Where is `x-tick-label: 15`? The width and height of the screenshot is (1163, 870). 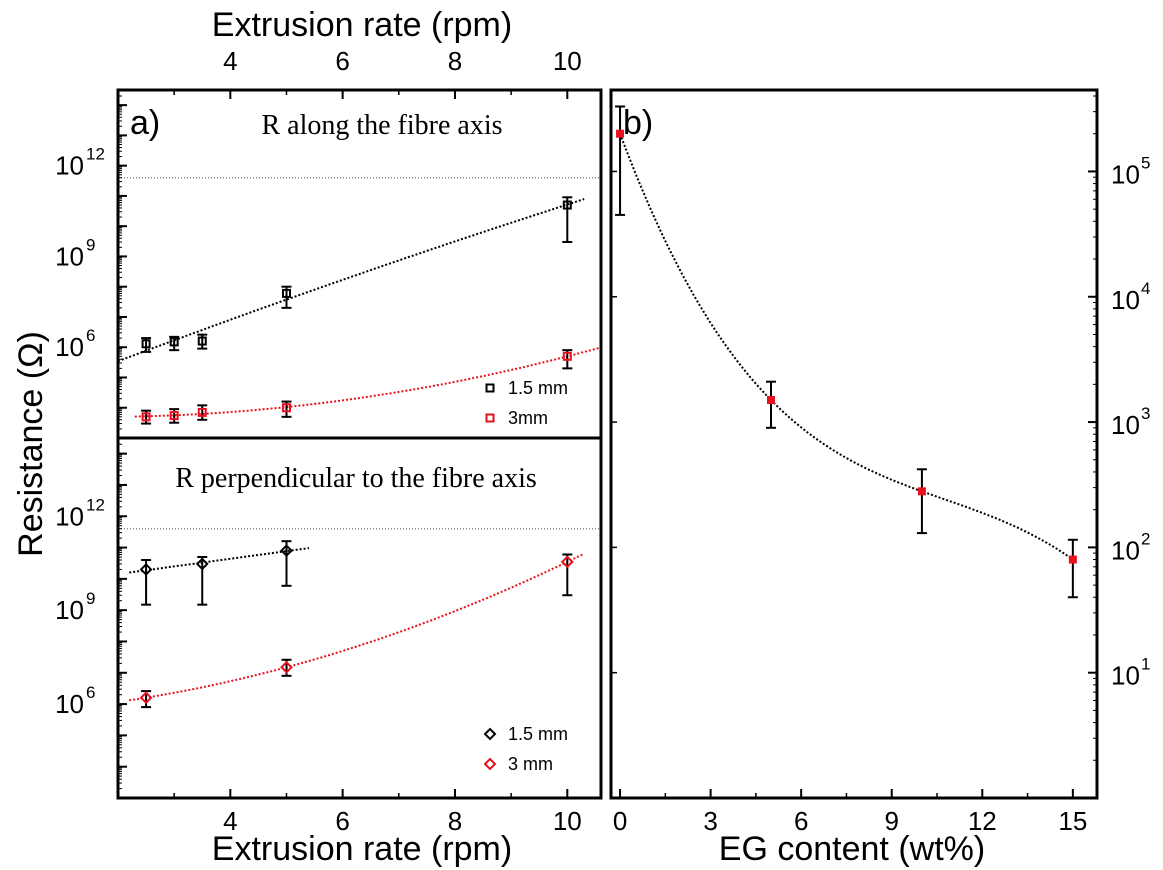
x-tick-label: 15 is located at coordinates (1072, 821).